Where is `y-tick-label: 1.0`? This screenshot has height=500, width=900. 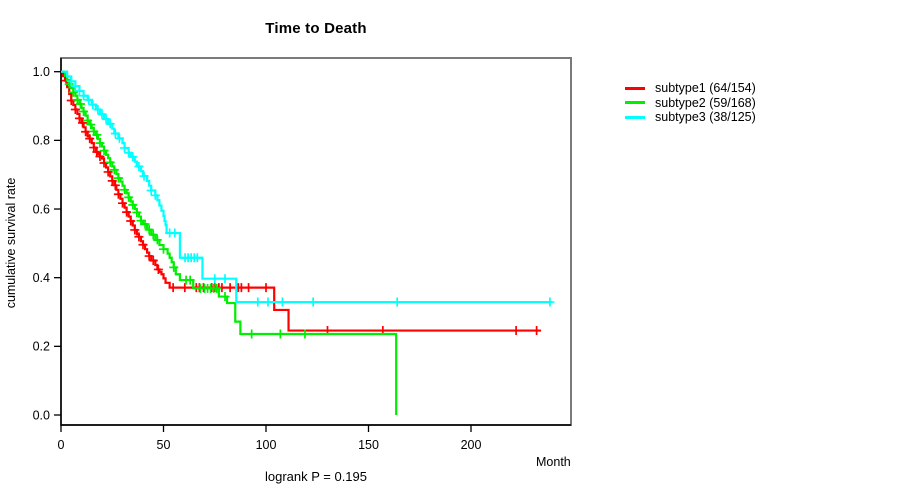
y-tick-label: 1.0 is located at coordinates (41, 72).